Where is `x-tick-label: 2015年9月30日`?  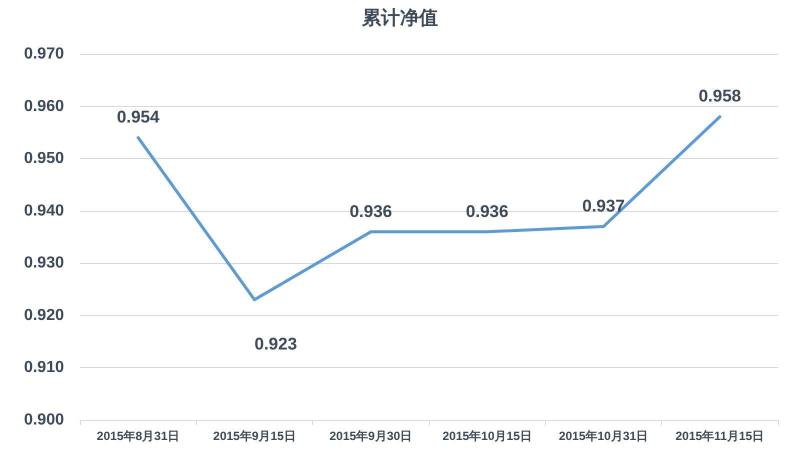 x-tick-label: 2015年9月30日 is located at coordinates (370, 436).